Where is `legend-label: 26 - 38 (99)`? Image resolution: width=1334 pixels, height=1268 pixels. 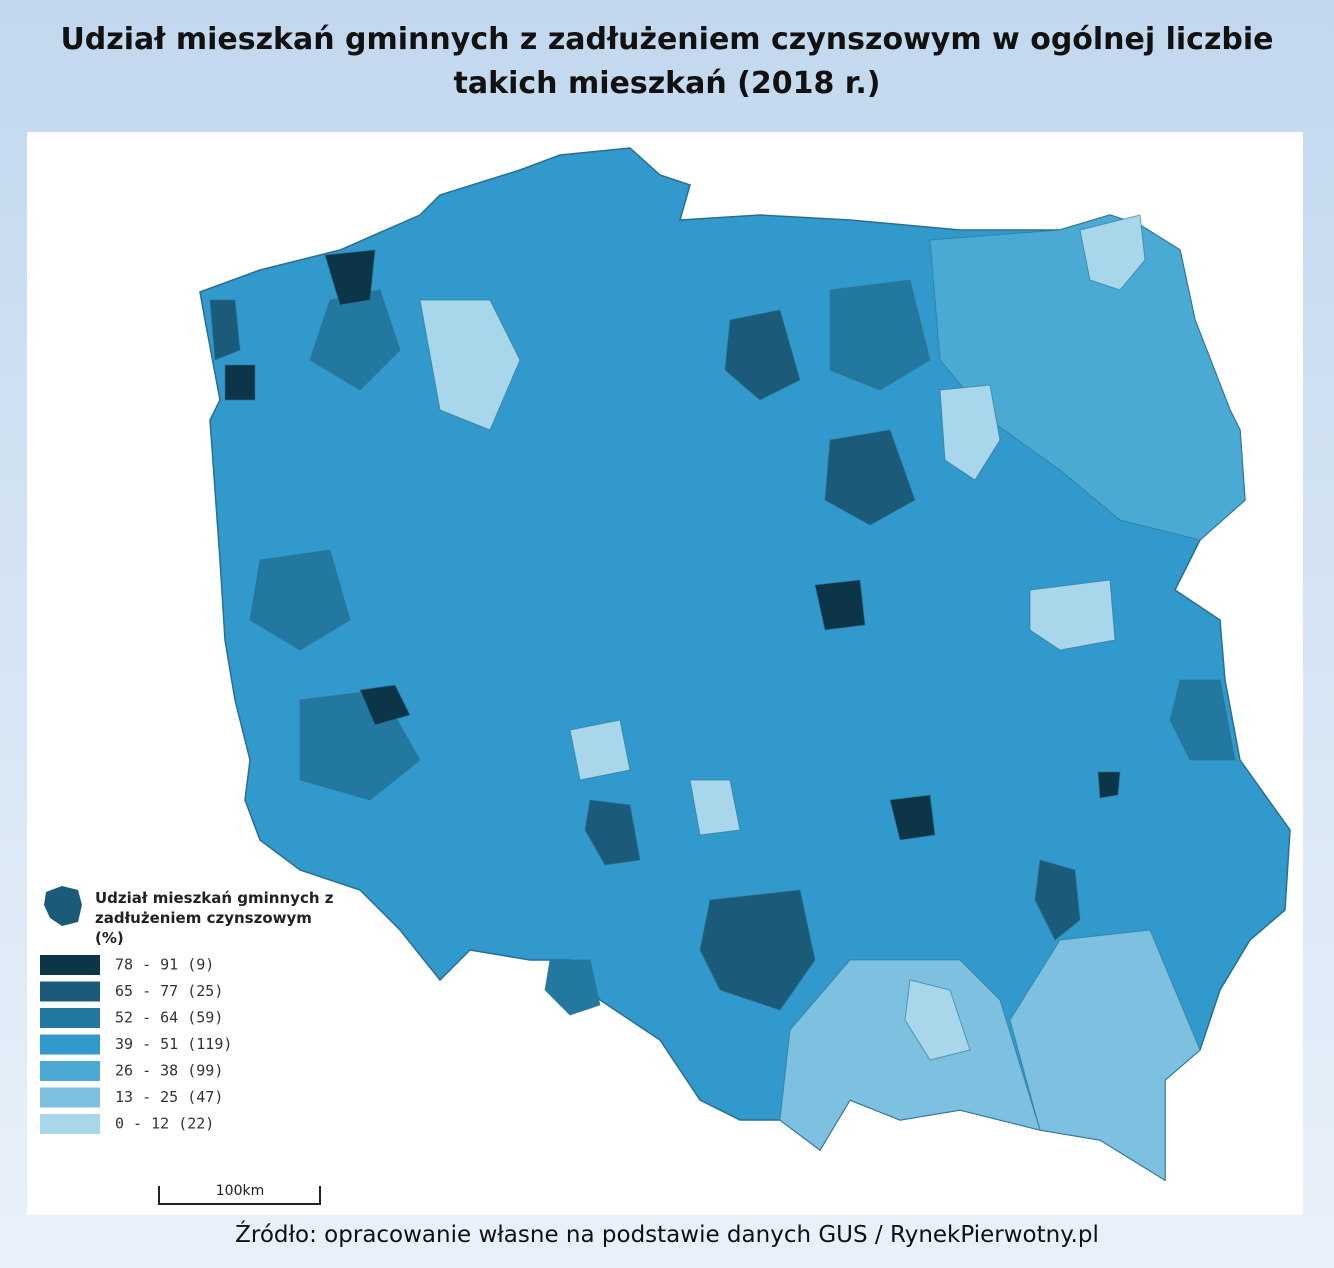 legend-label: 26 - 38 (99) is located at coordinates (169, 1071).